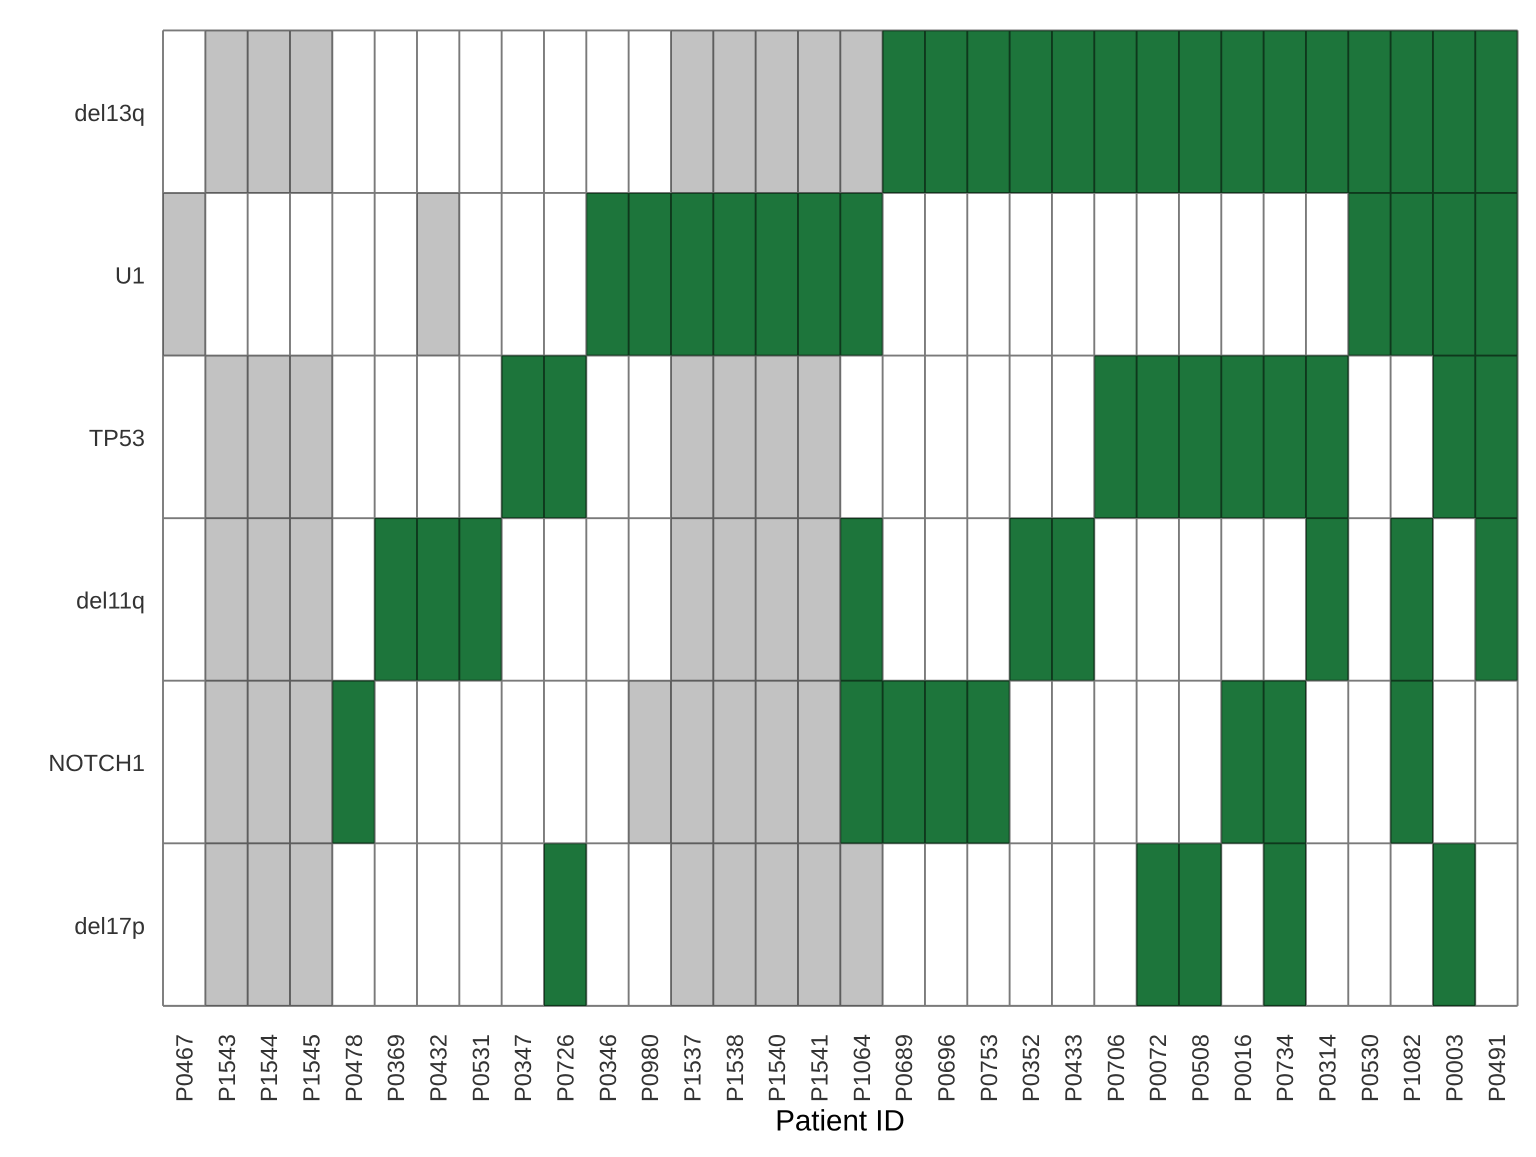  I want to click on svg-text: P1064, so click(862, 1068).